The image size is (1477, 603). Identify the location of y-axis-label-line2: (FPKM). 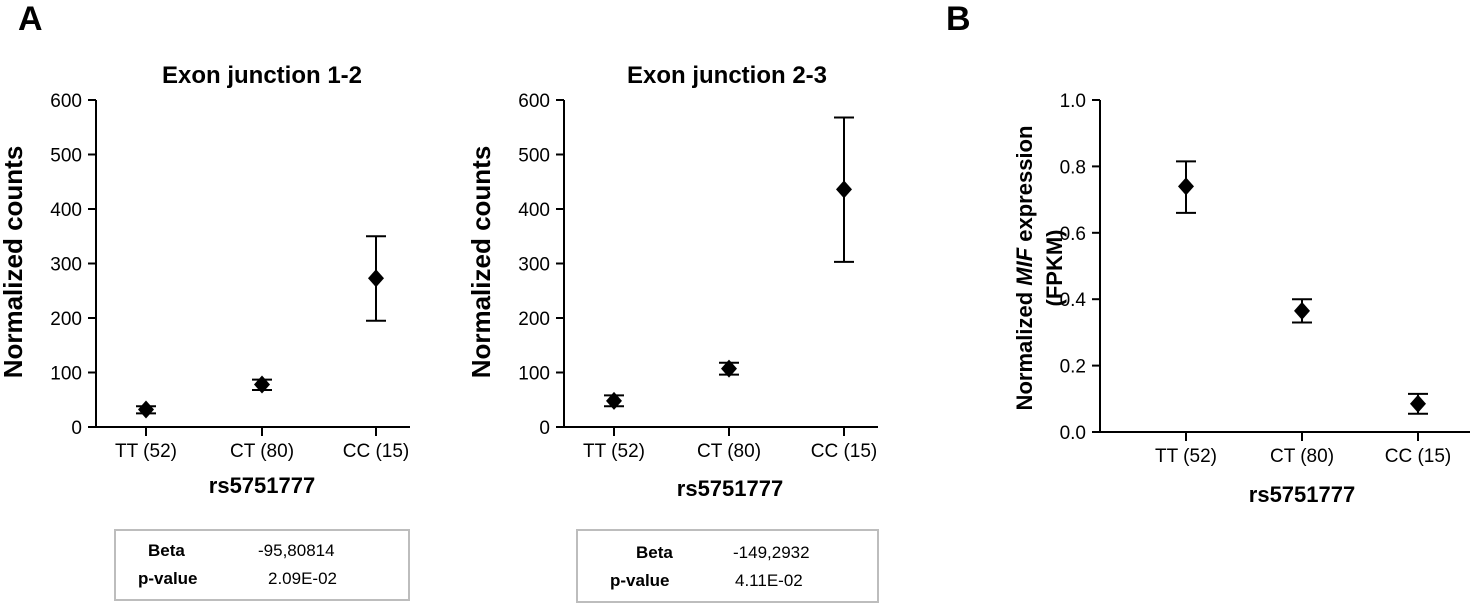
(1054, 268).